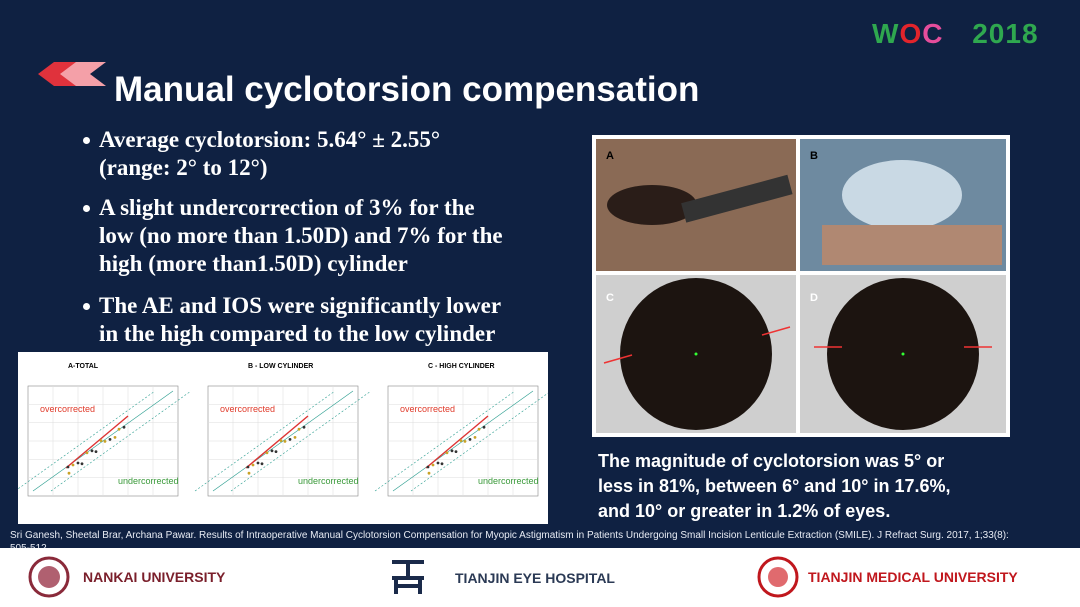  I want to click on eye-hospital-logo, so click(408, 577).